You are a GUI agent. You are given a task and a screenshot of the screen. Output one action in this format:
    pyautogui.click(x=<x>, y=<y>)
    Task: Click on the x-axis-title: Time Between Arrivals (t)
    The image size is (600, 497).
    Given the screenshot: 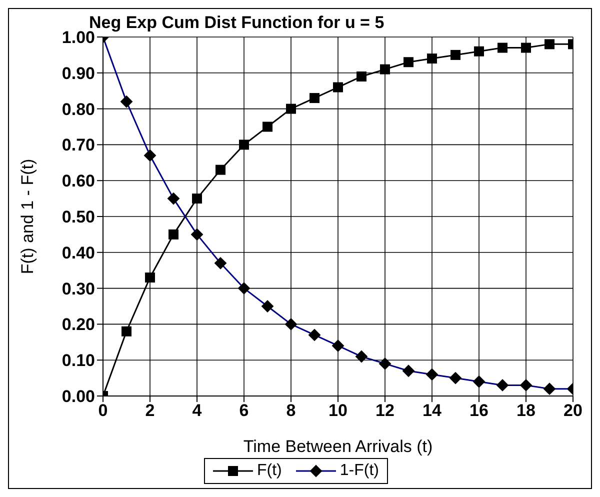 What is the action you would take?
    pyautogui.click(x=338, y=446)
    